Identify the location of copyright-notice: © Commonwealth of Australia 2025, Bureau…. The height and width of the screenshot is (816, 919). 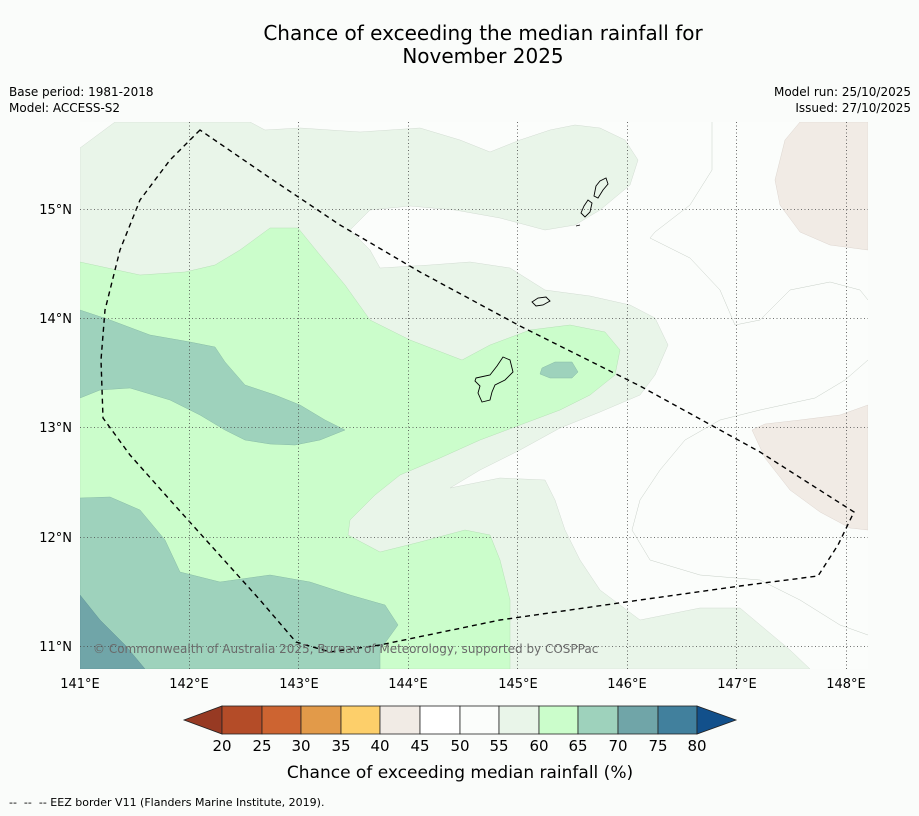
(345, 649).